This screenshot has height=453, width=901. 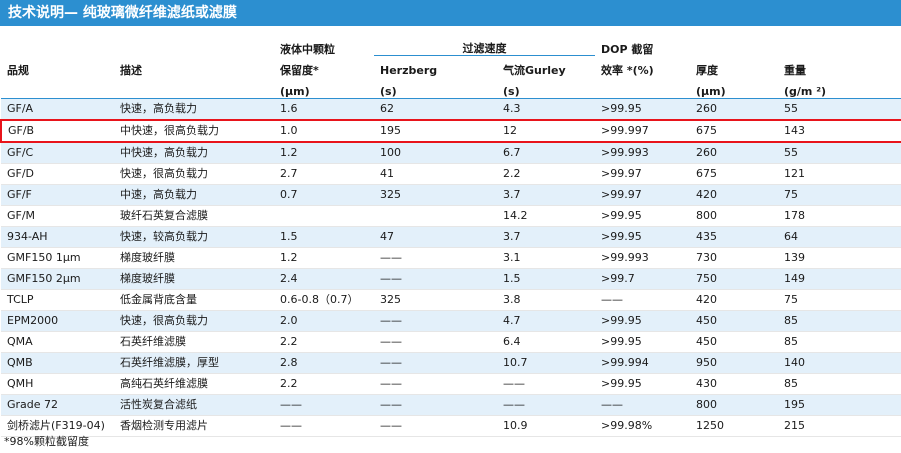 I want to click on cell-grade: Grade 72, so click(x=57, y=405).